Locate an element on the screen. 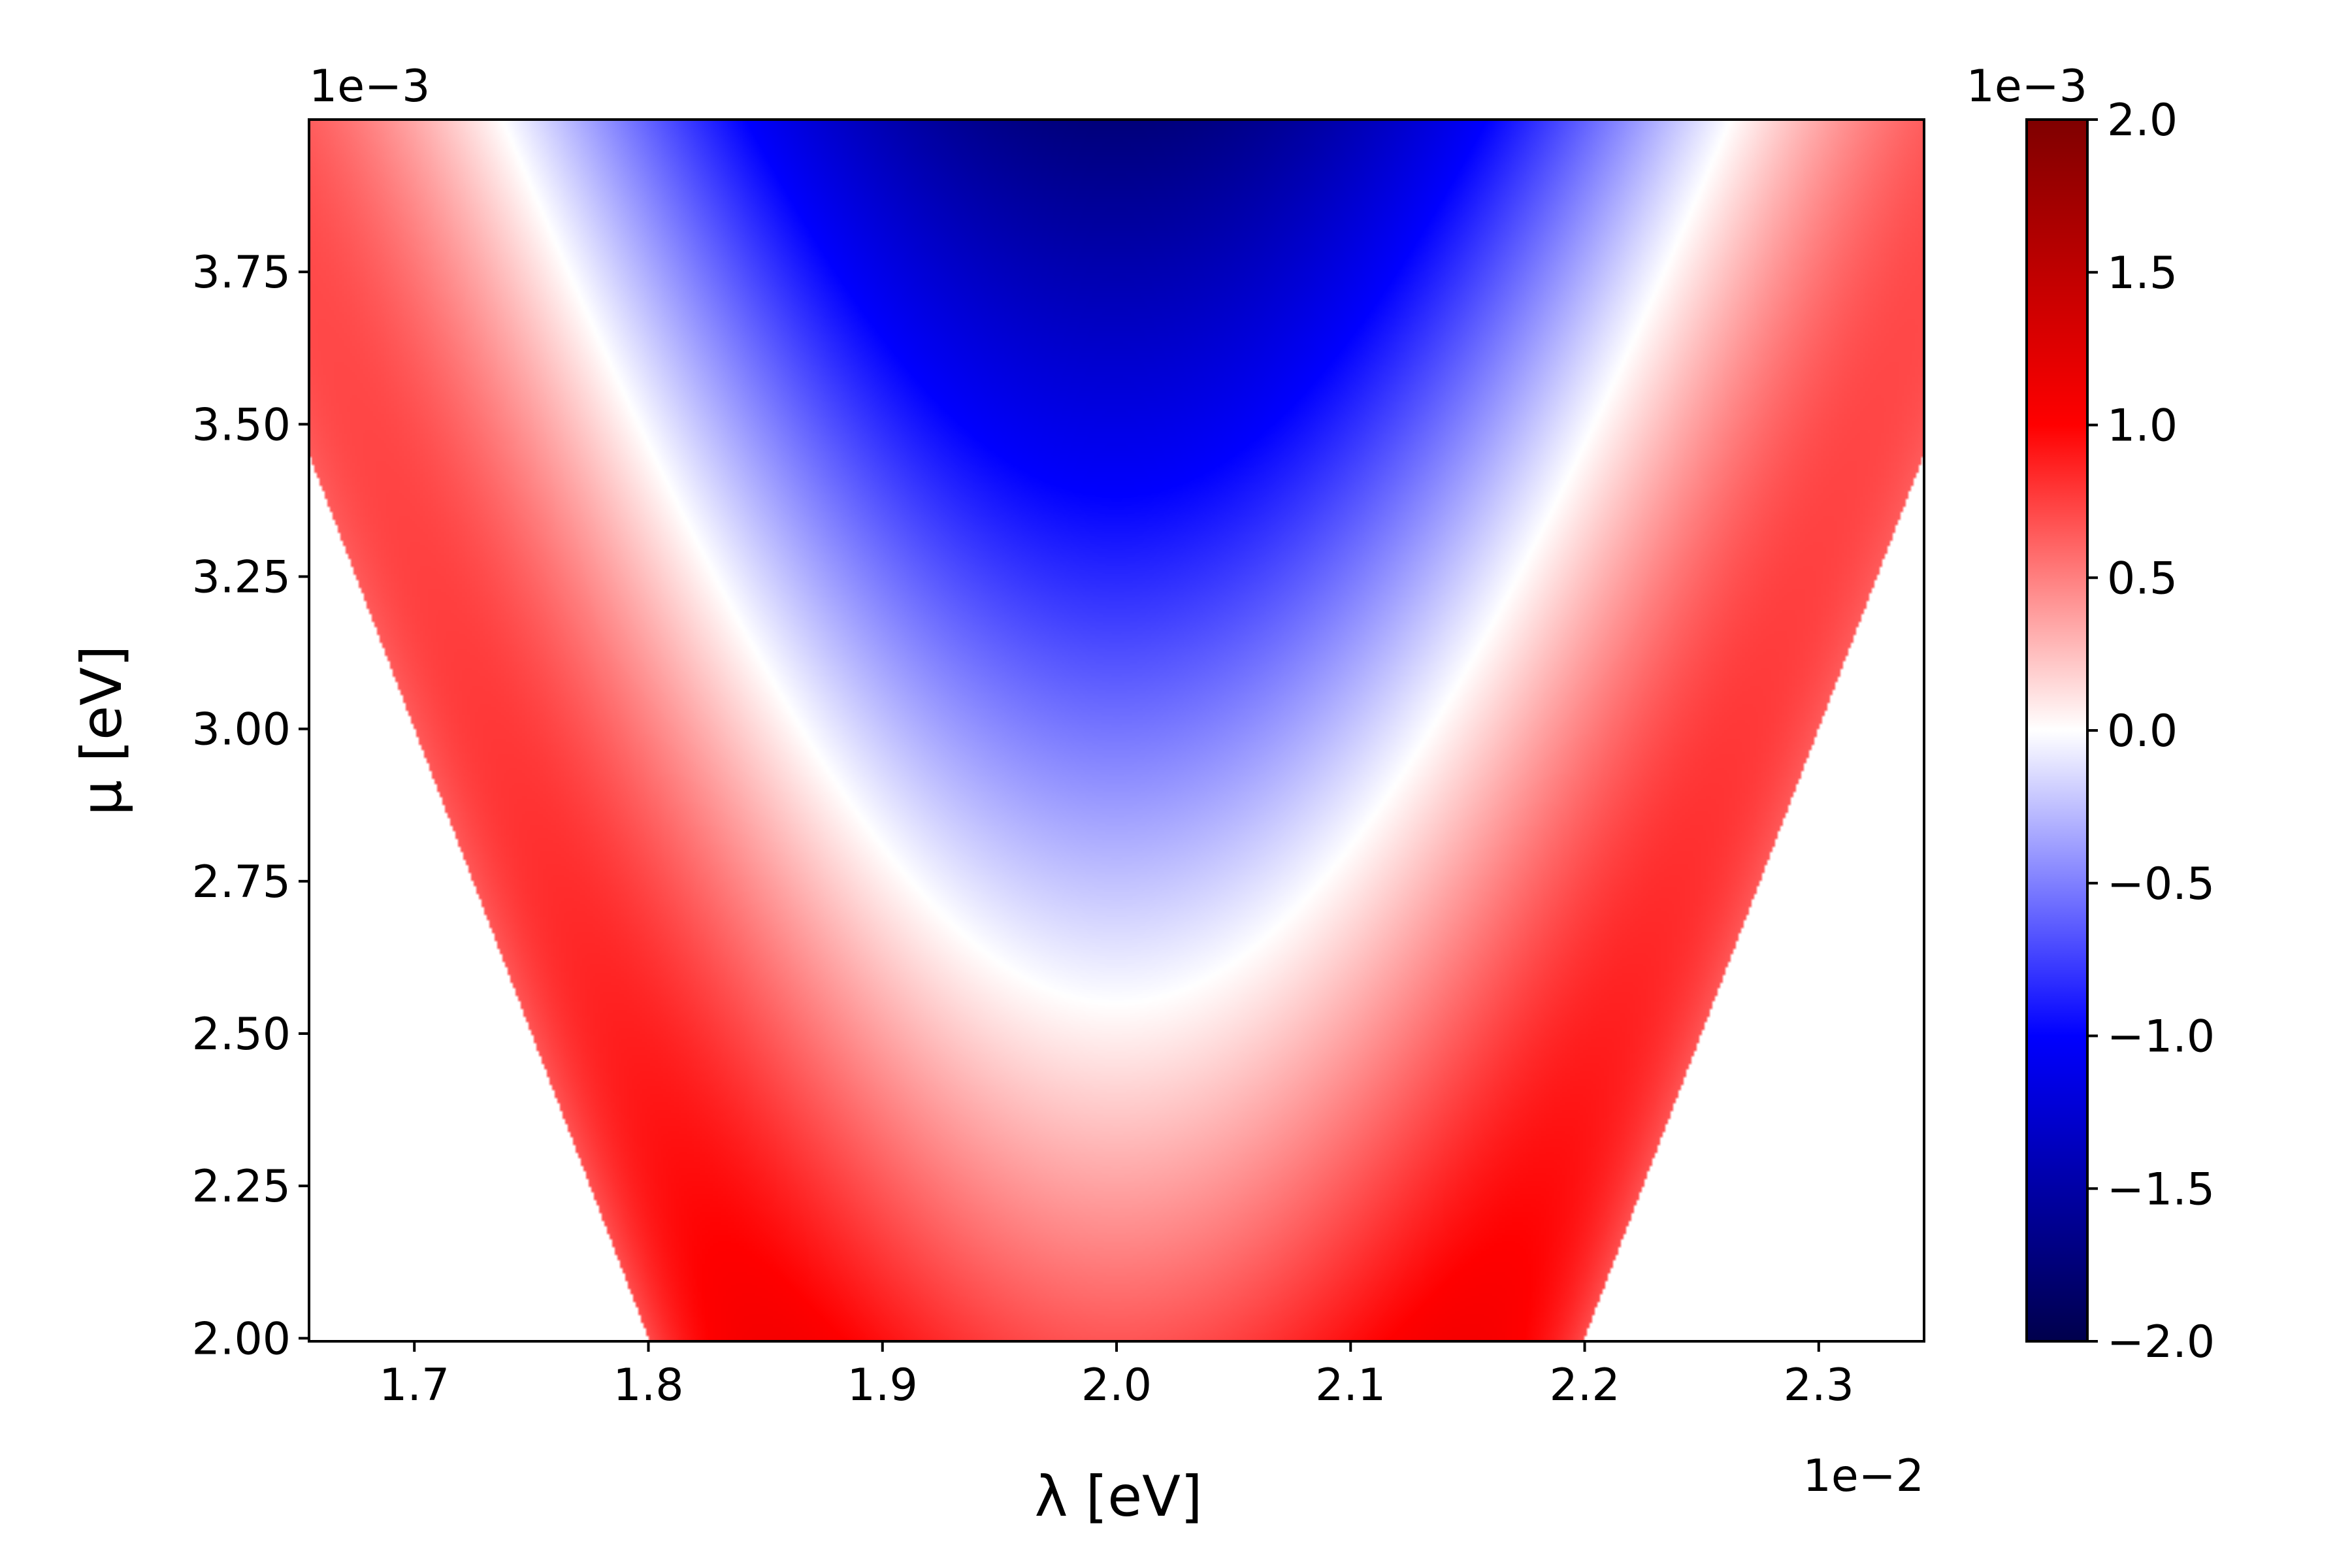 The image size is (2352, 1568). colorbar-tick-label: −1.5 is located at coordinates (2161, 1189).